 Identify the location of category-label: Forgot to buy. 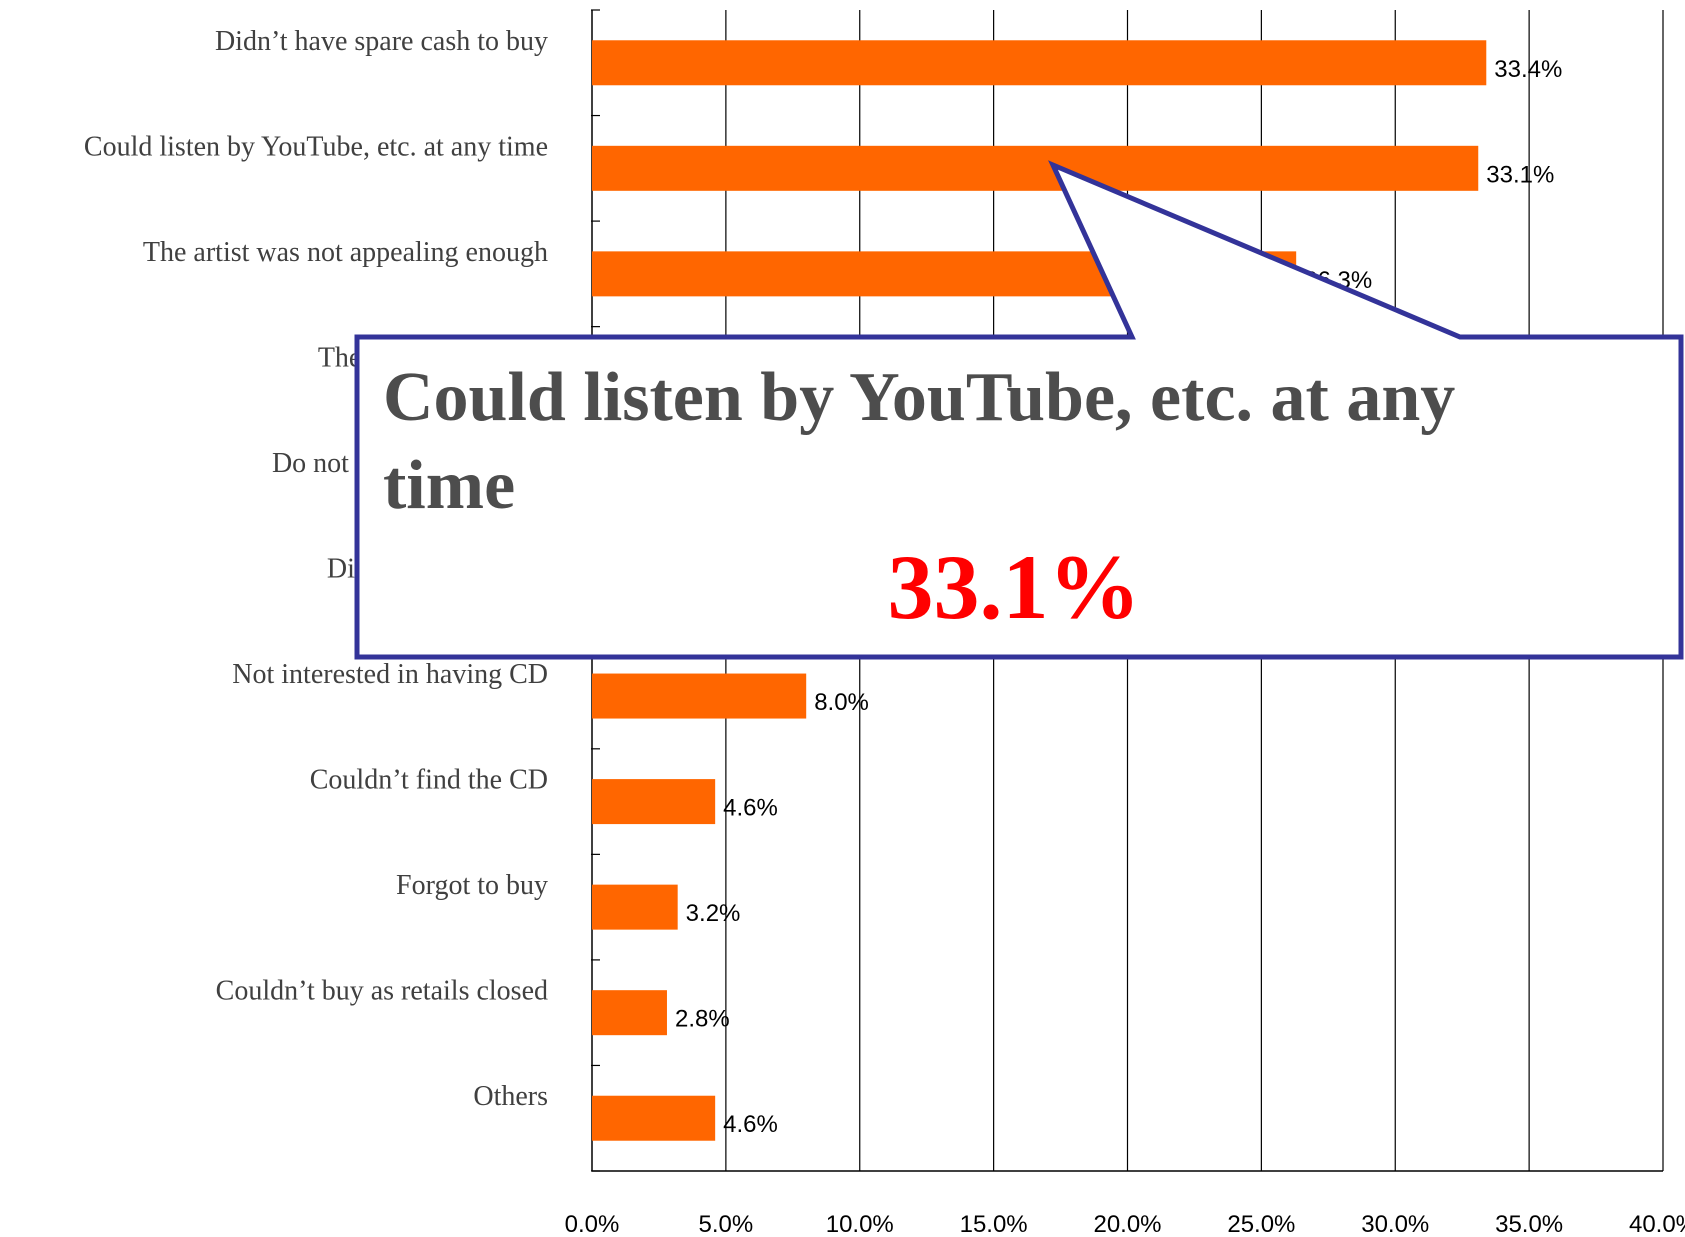
(472, 885).